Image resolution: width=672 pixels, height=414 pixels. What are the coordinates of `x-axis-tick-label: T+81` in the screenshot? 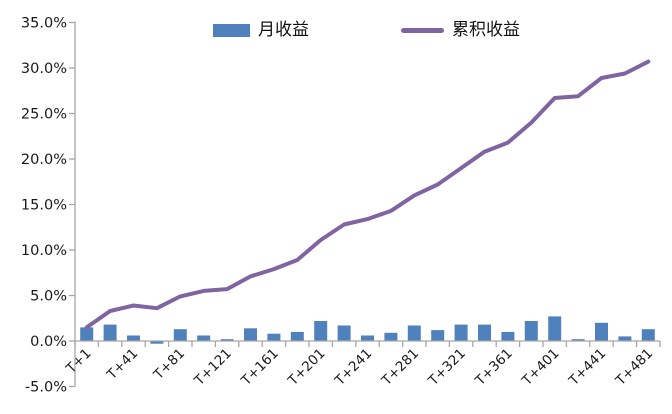 It's located at (169, 365).